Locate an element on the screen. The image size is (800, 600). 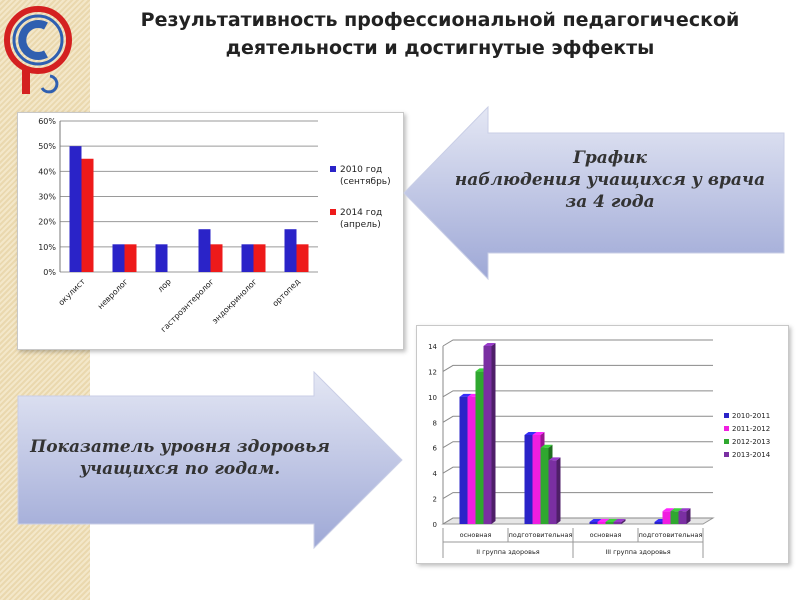
y-tick-label: 0 is located at coordinates (435, 525).